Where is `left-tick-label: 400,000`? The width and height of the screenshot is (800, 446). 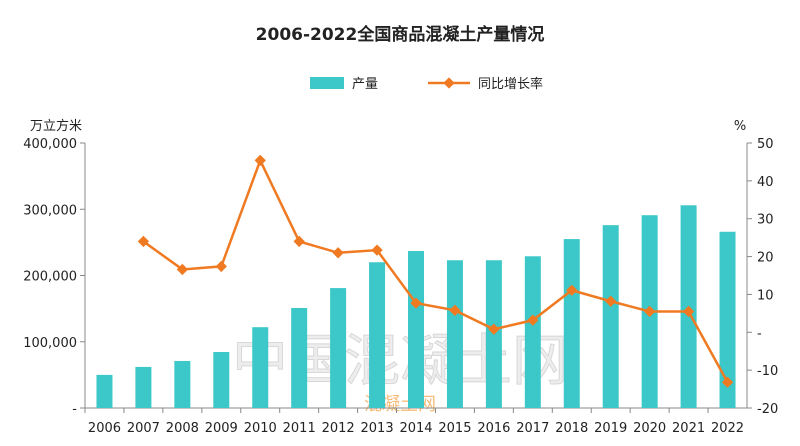
left-tick-label: 400,000 is located at coordinates (50, 144).